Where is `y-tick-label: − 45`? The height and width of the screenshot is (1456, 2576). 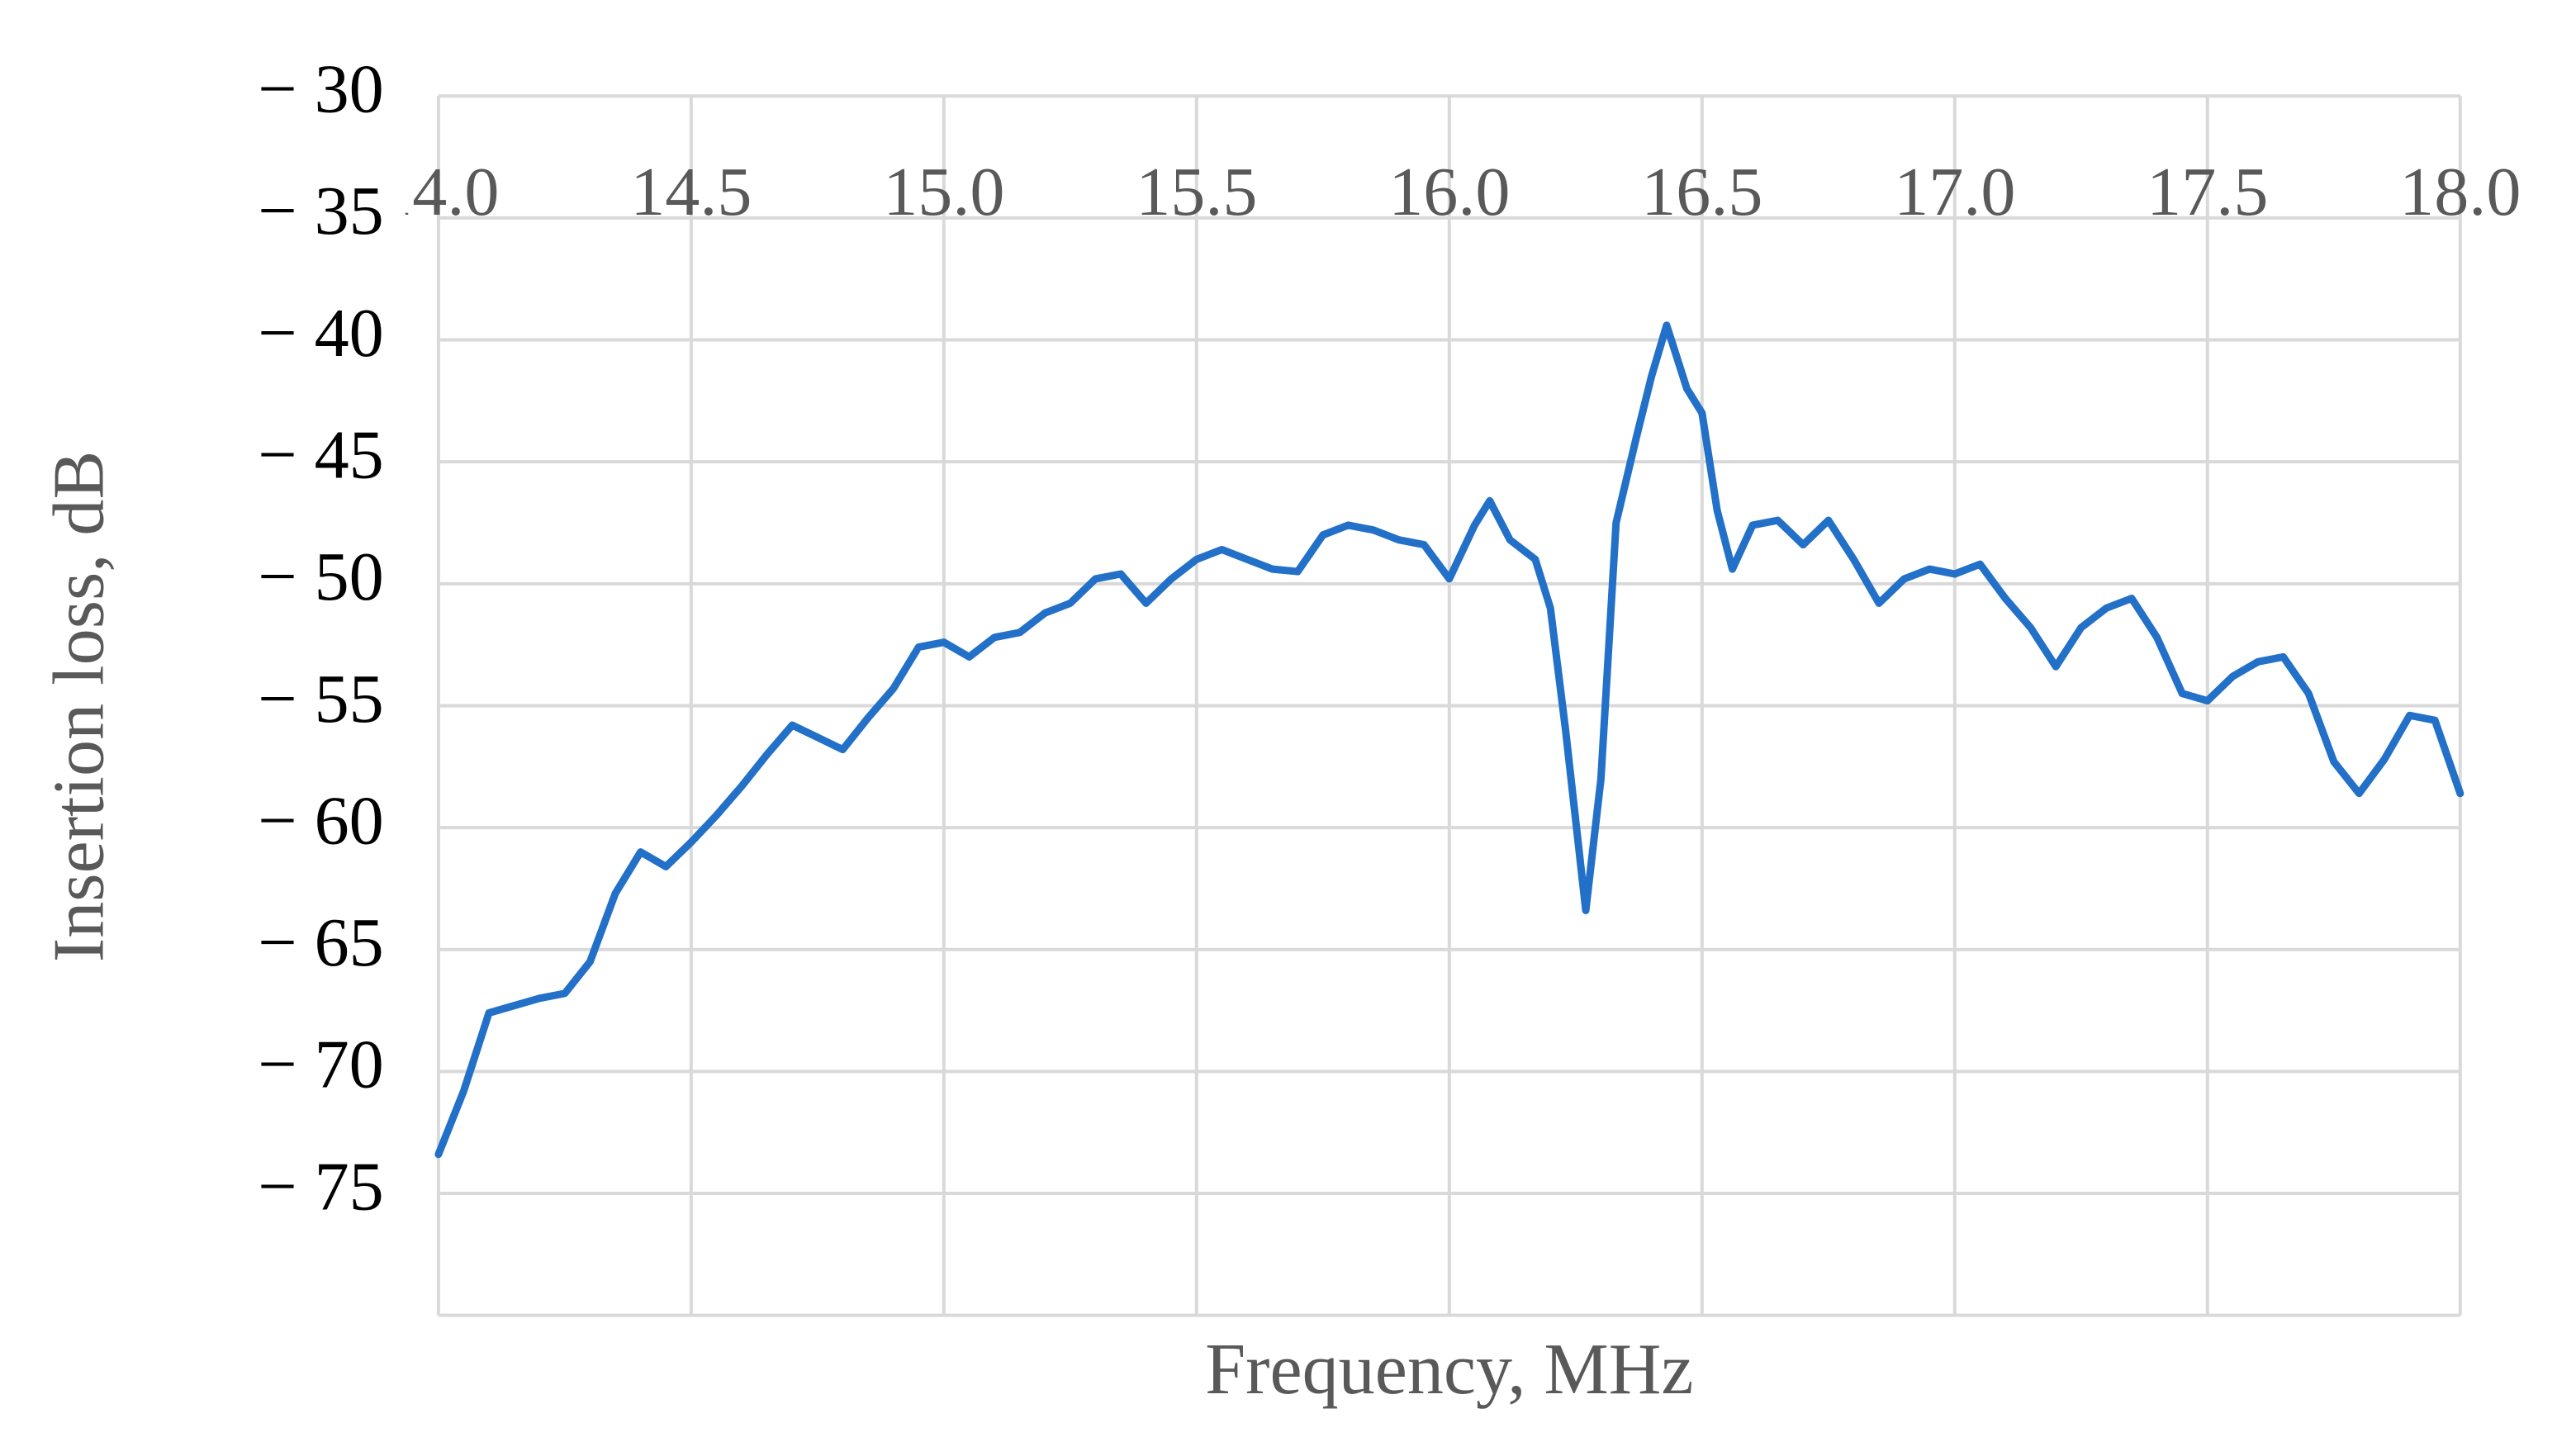
y-tick-label: − 45 is located at coordinates (321, 454).